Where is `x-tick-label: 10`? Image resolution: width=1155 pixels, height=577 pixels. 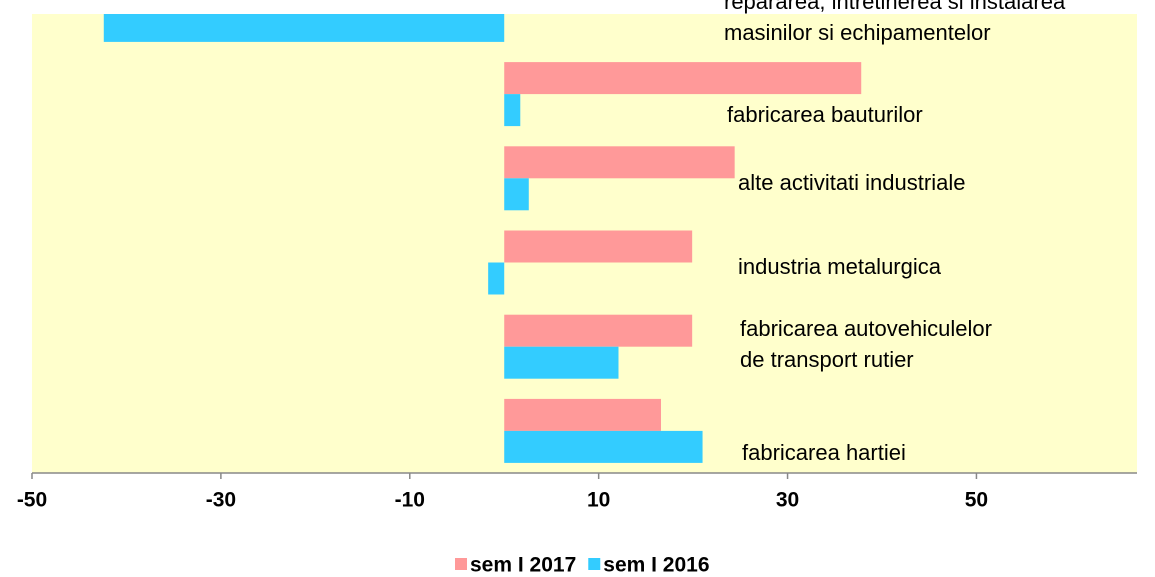
x-tick-label: 10 is located at coordinates (598, 500).